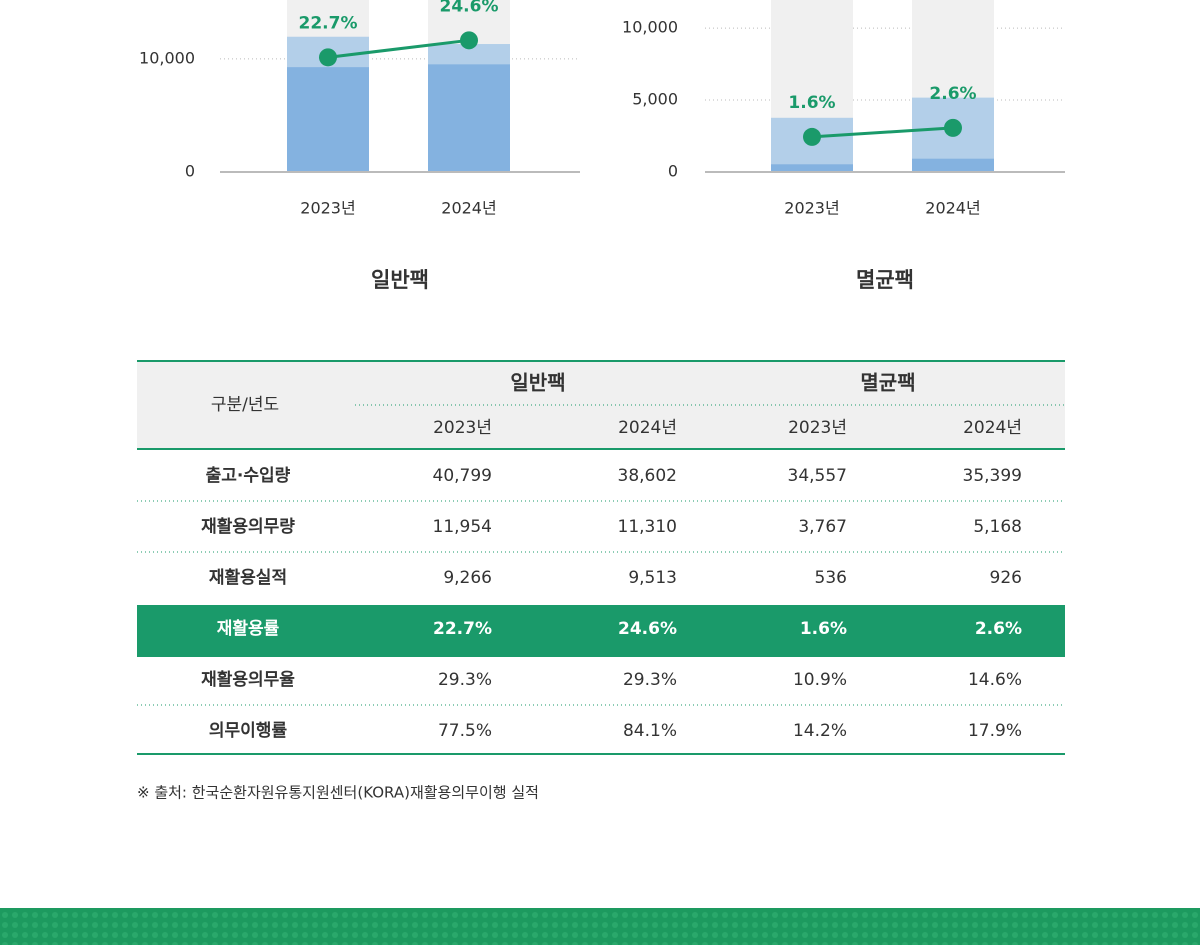  I want to click on footer-band, so click(600, 926).